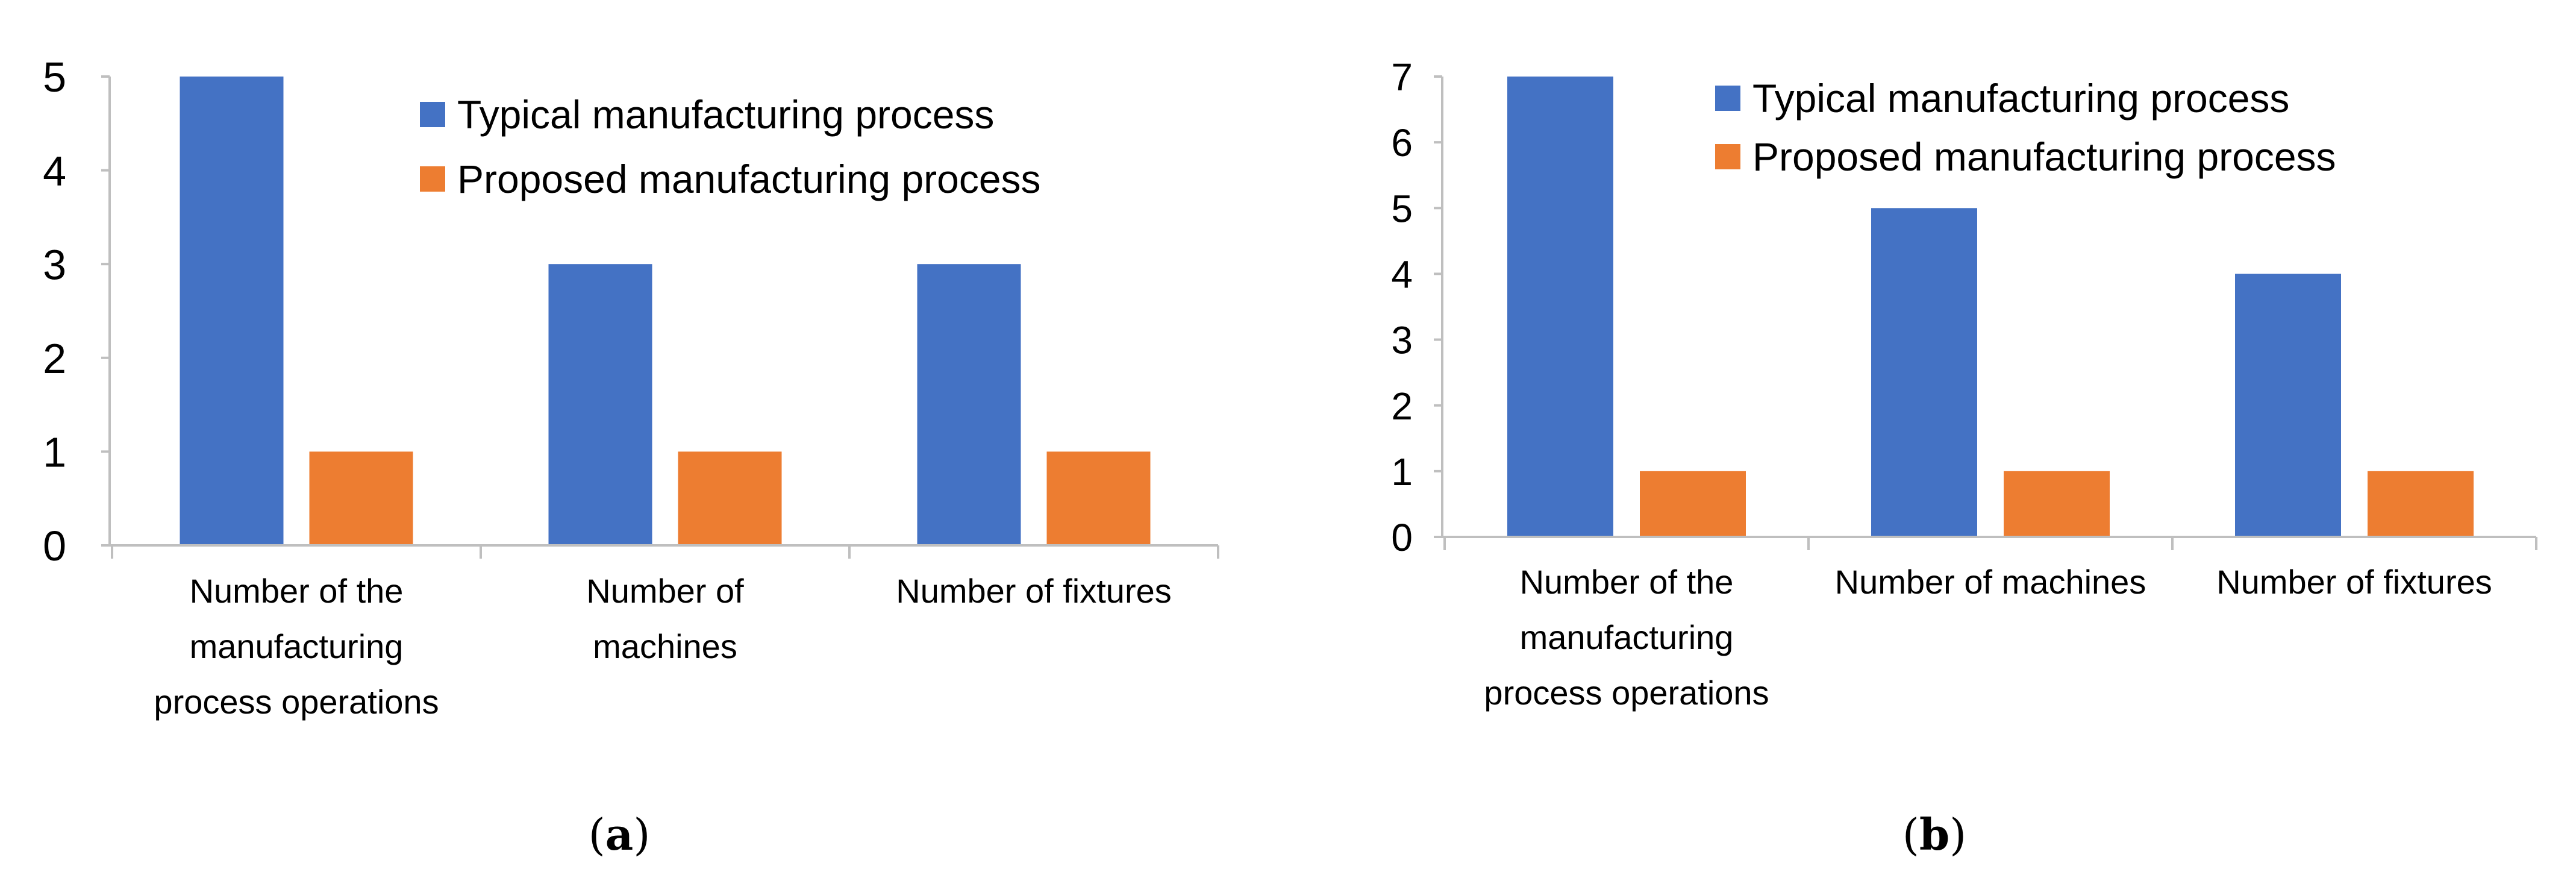  What do you see at coordinates (1402, 143) in the screenshot?
I see `chart-b-y-tick-label-6: 6` at bounding box center [1402, 143].